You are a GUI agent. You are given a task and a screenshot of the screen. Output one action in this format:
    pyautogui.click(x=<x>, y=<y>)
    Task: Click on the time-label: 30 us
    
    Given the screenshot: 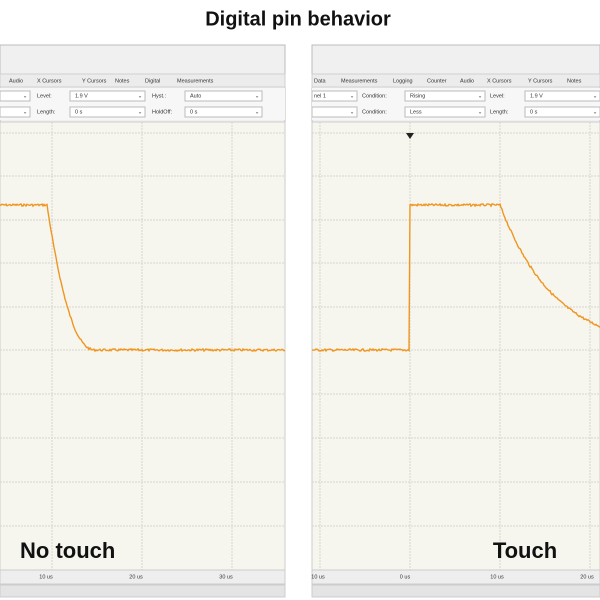 What is the action you would take?
    pyautogui.click(x=226, y=577)
    